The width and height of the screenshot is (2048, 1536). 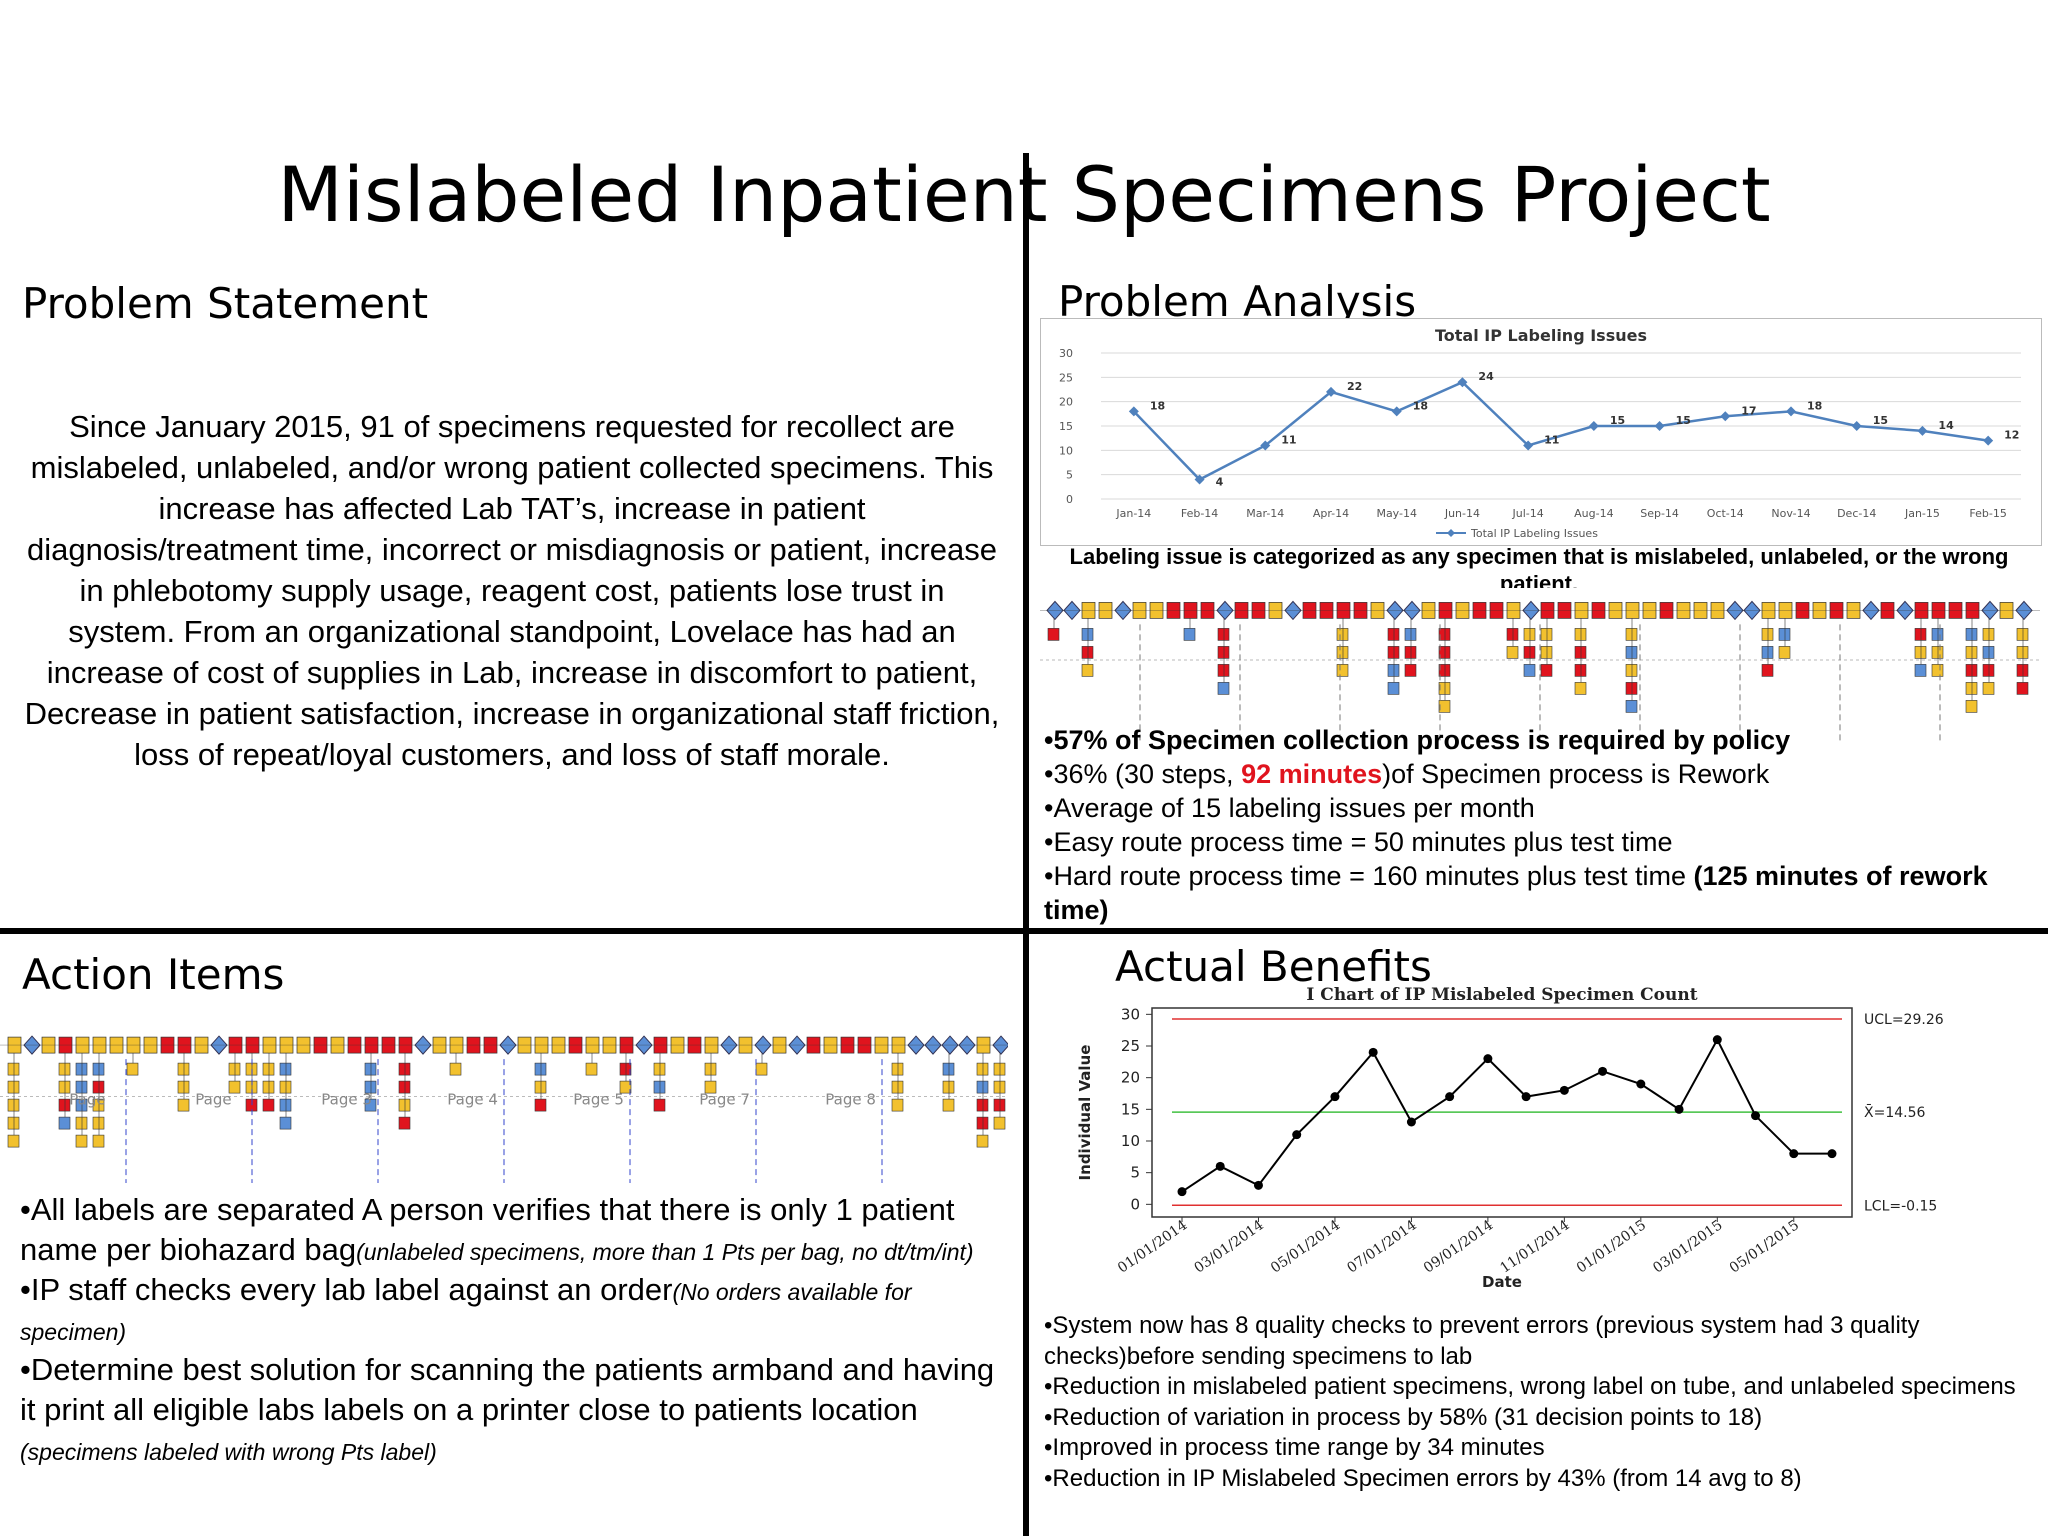 I want to click on i-chart-xtick: 03/01/2015, so click(x=1687, y=1246).